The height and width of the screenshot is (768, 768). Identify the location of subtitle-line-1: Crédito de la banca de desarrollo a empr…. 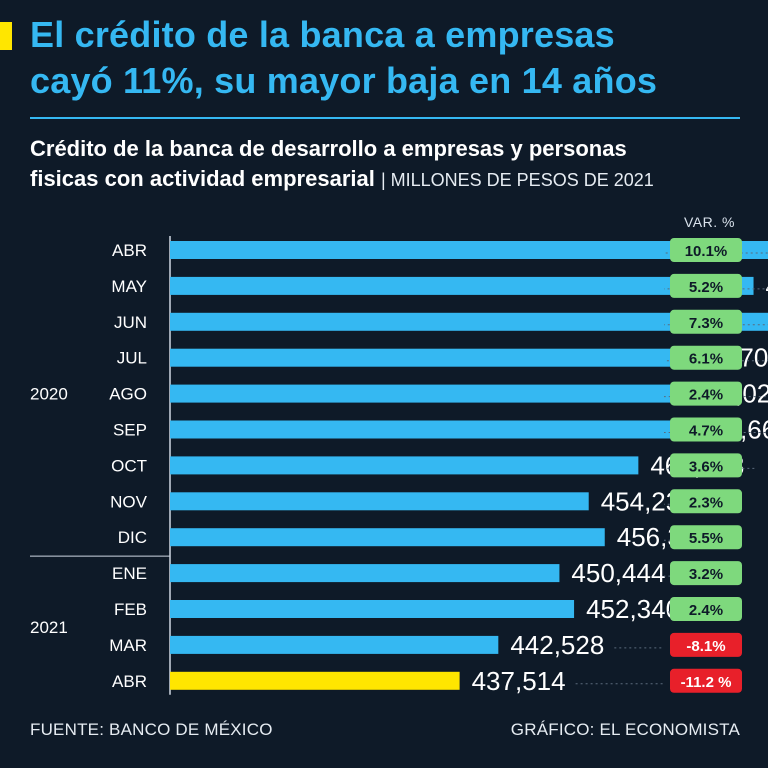
(328, 148).